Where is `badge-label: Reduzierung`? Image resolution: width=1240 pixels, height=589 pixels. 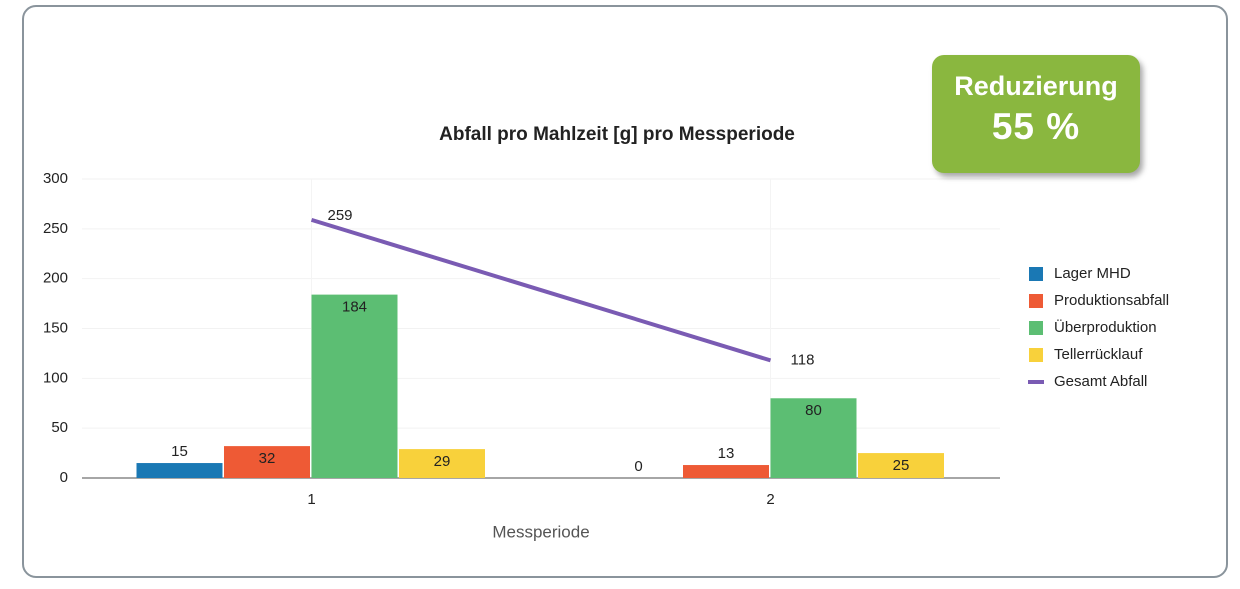 badge-label: Reduzierung is located at coordinates (1036, 86).